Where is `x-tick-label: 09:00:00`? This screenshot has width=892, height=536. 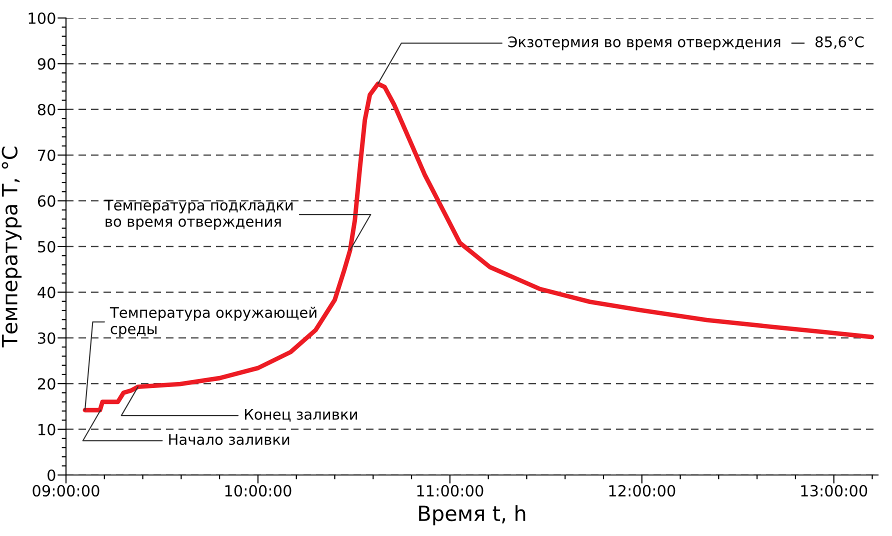 x-tick-label: 09:00:00 is located at coordinates (66, 490).